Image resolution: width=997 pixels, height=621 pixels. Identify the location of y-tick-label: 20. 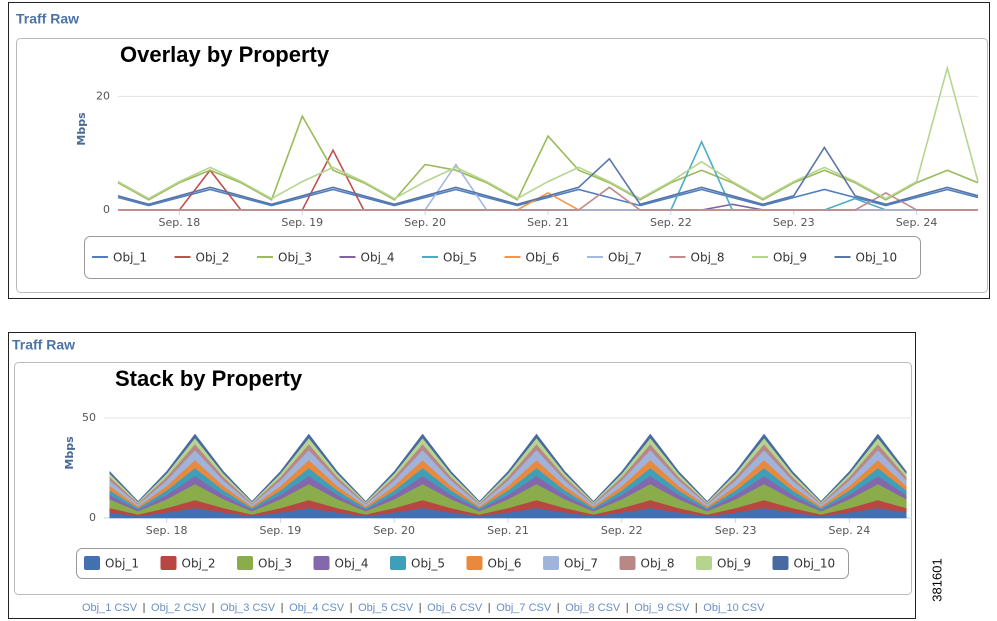
(103, 95).